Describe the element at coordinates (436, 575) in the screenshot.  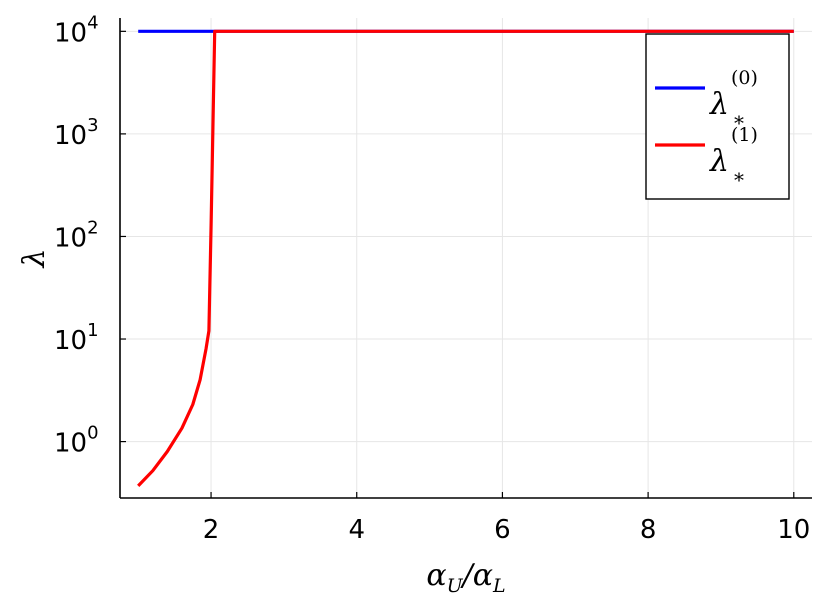
I see `x-axis-label-alpha-u: α` at that location.